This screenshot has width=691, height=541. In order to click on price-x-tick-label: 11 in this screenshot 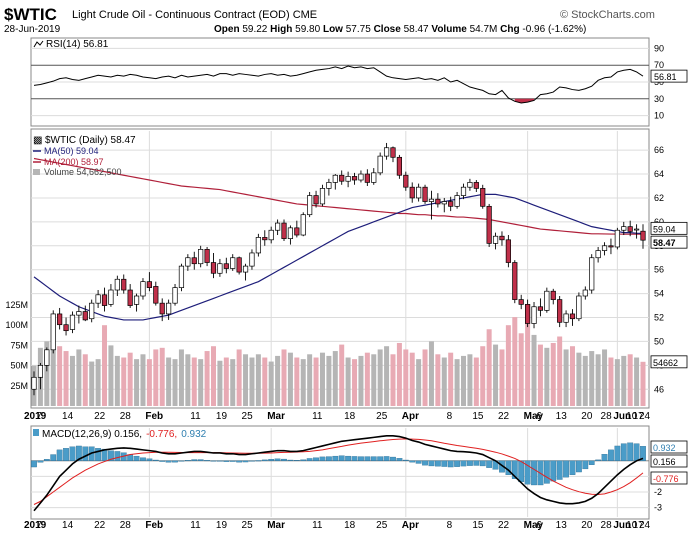, I will do `click(317, 416)`.